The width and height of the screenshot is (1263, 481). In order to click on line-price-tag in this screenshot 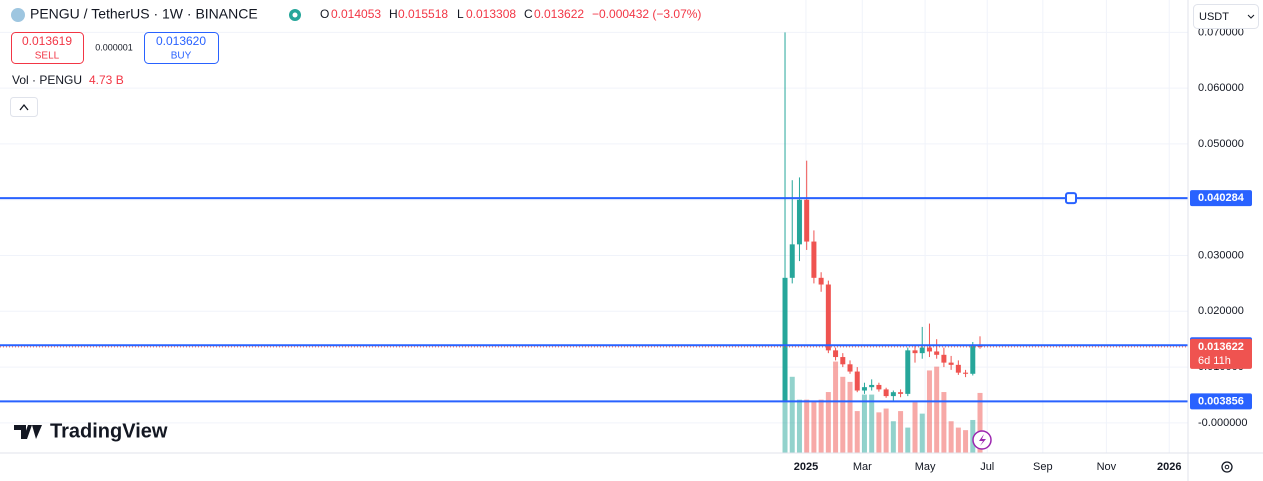, I will do `click(1221, 401)`.